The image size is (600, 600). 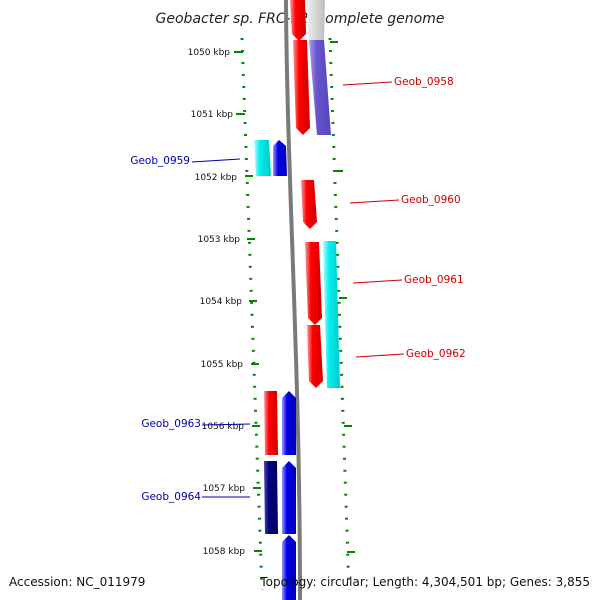 What do you see at coordinates (436, 354) in the screenshot?
I see `gene-label-geob-0962: Geob_0962` at bounding box center [436, 354].